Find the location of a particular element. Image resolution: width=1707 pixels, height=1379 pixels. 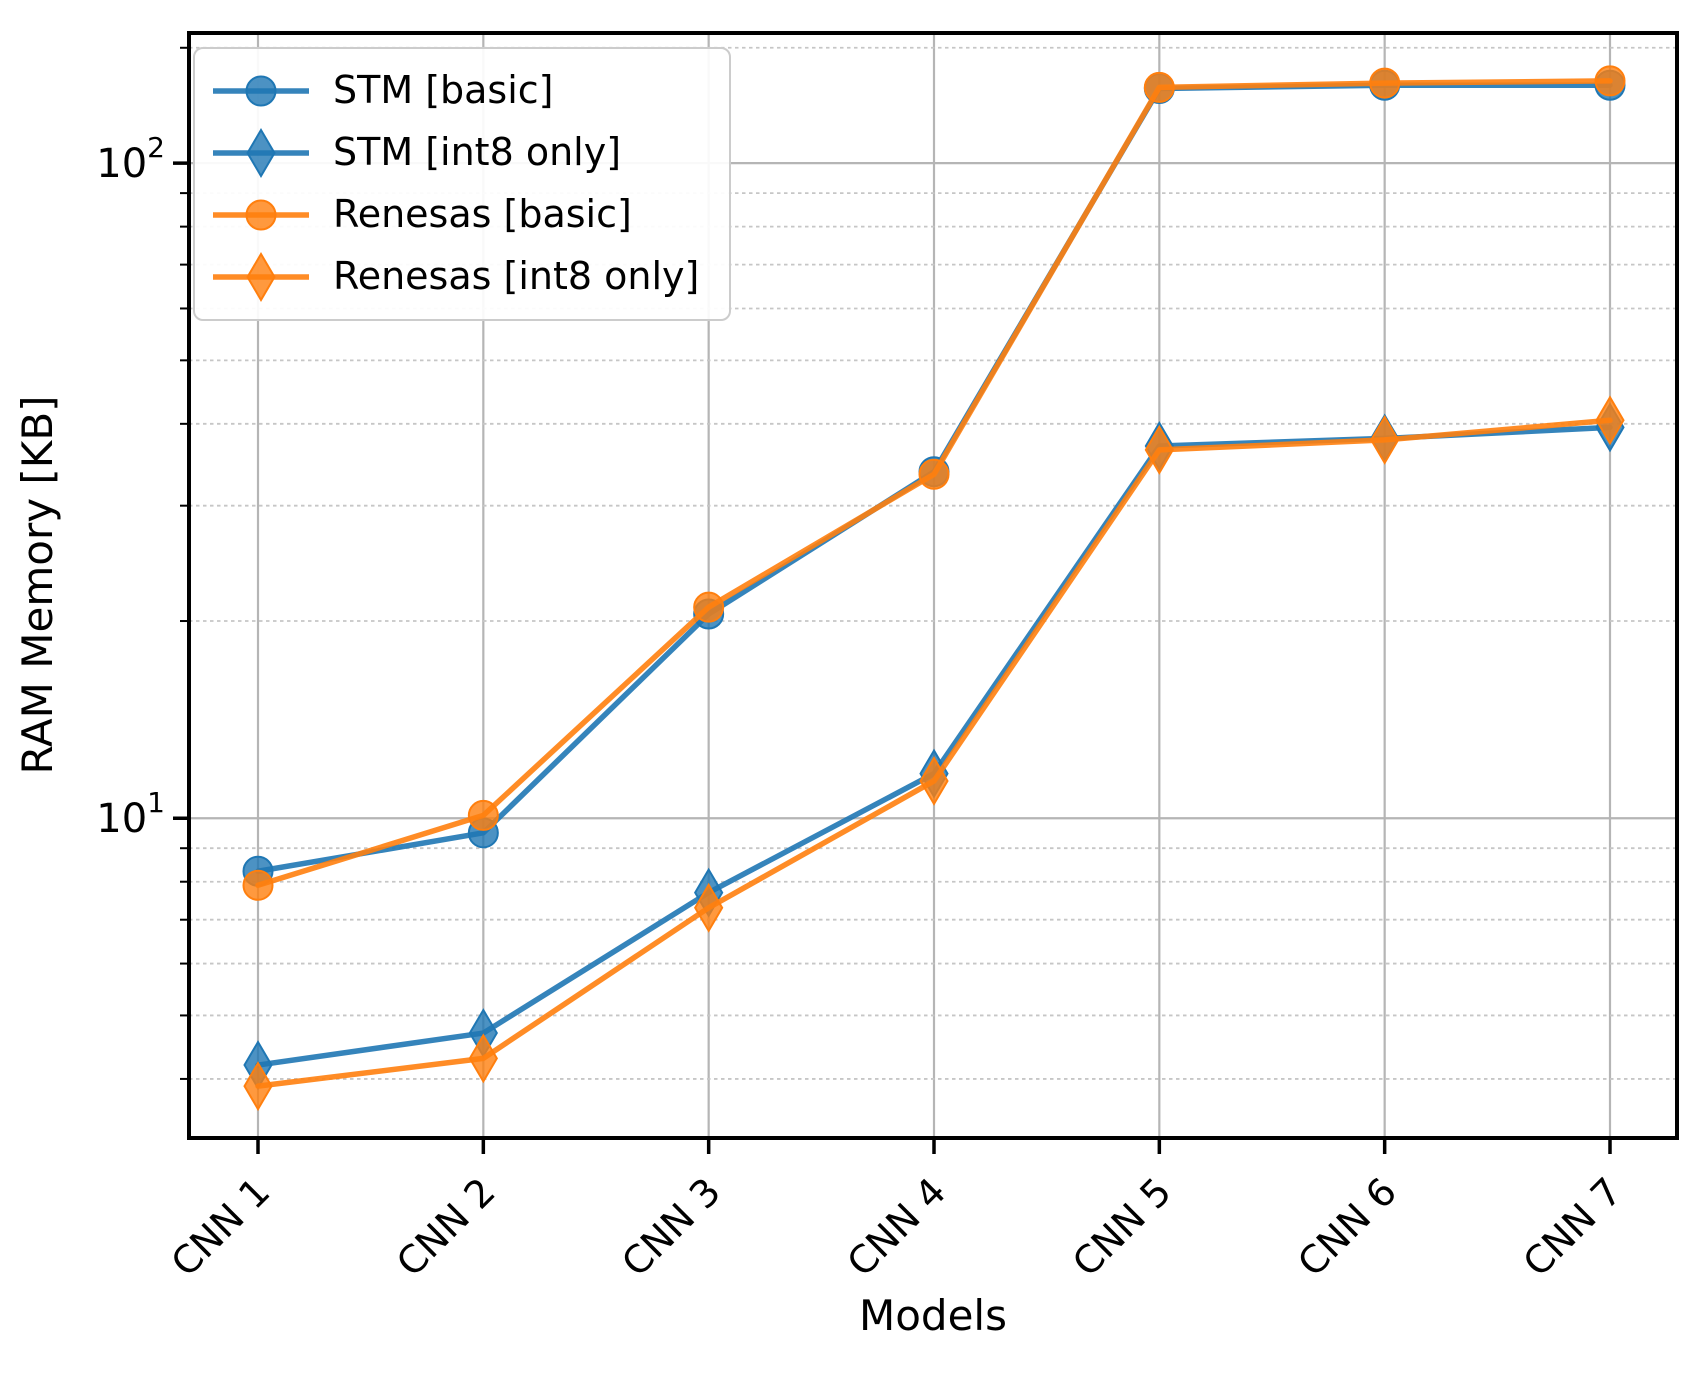

y-tick-label: 10¹ is located at coordinates (130, 814).